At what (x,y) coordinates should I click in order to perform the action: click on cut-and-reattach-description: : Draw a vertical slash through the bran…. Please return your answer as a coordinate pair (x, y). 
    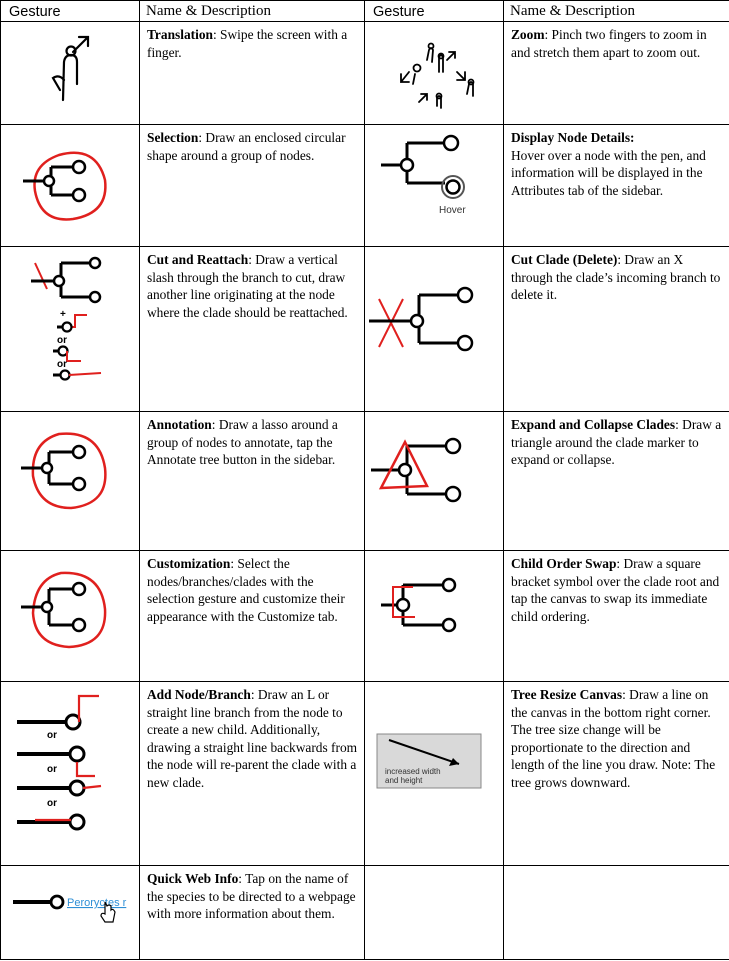
    Looking at the image, I should click on (247, 286).